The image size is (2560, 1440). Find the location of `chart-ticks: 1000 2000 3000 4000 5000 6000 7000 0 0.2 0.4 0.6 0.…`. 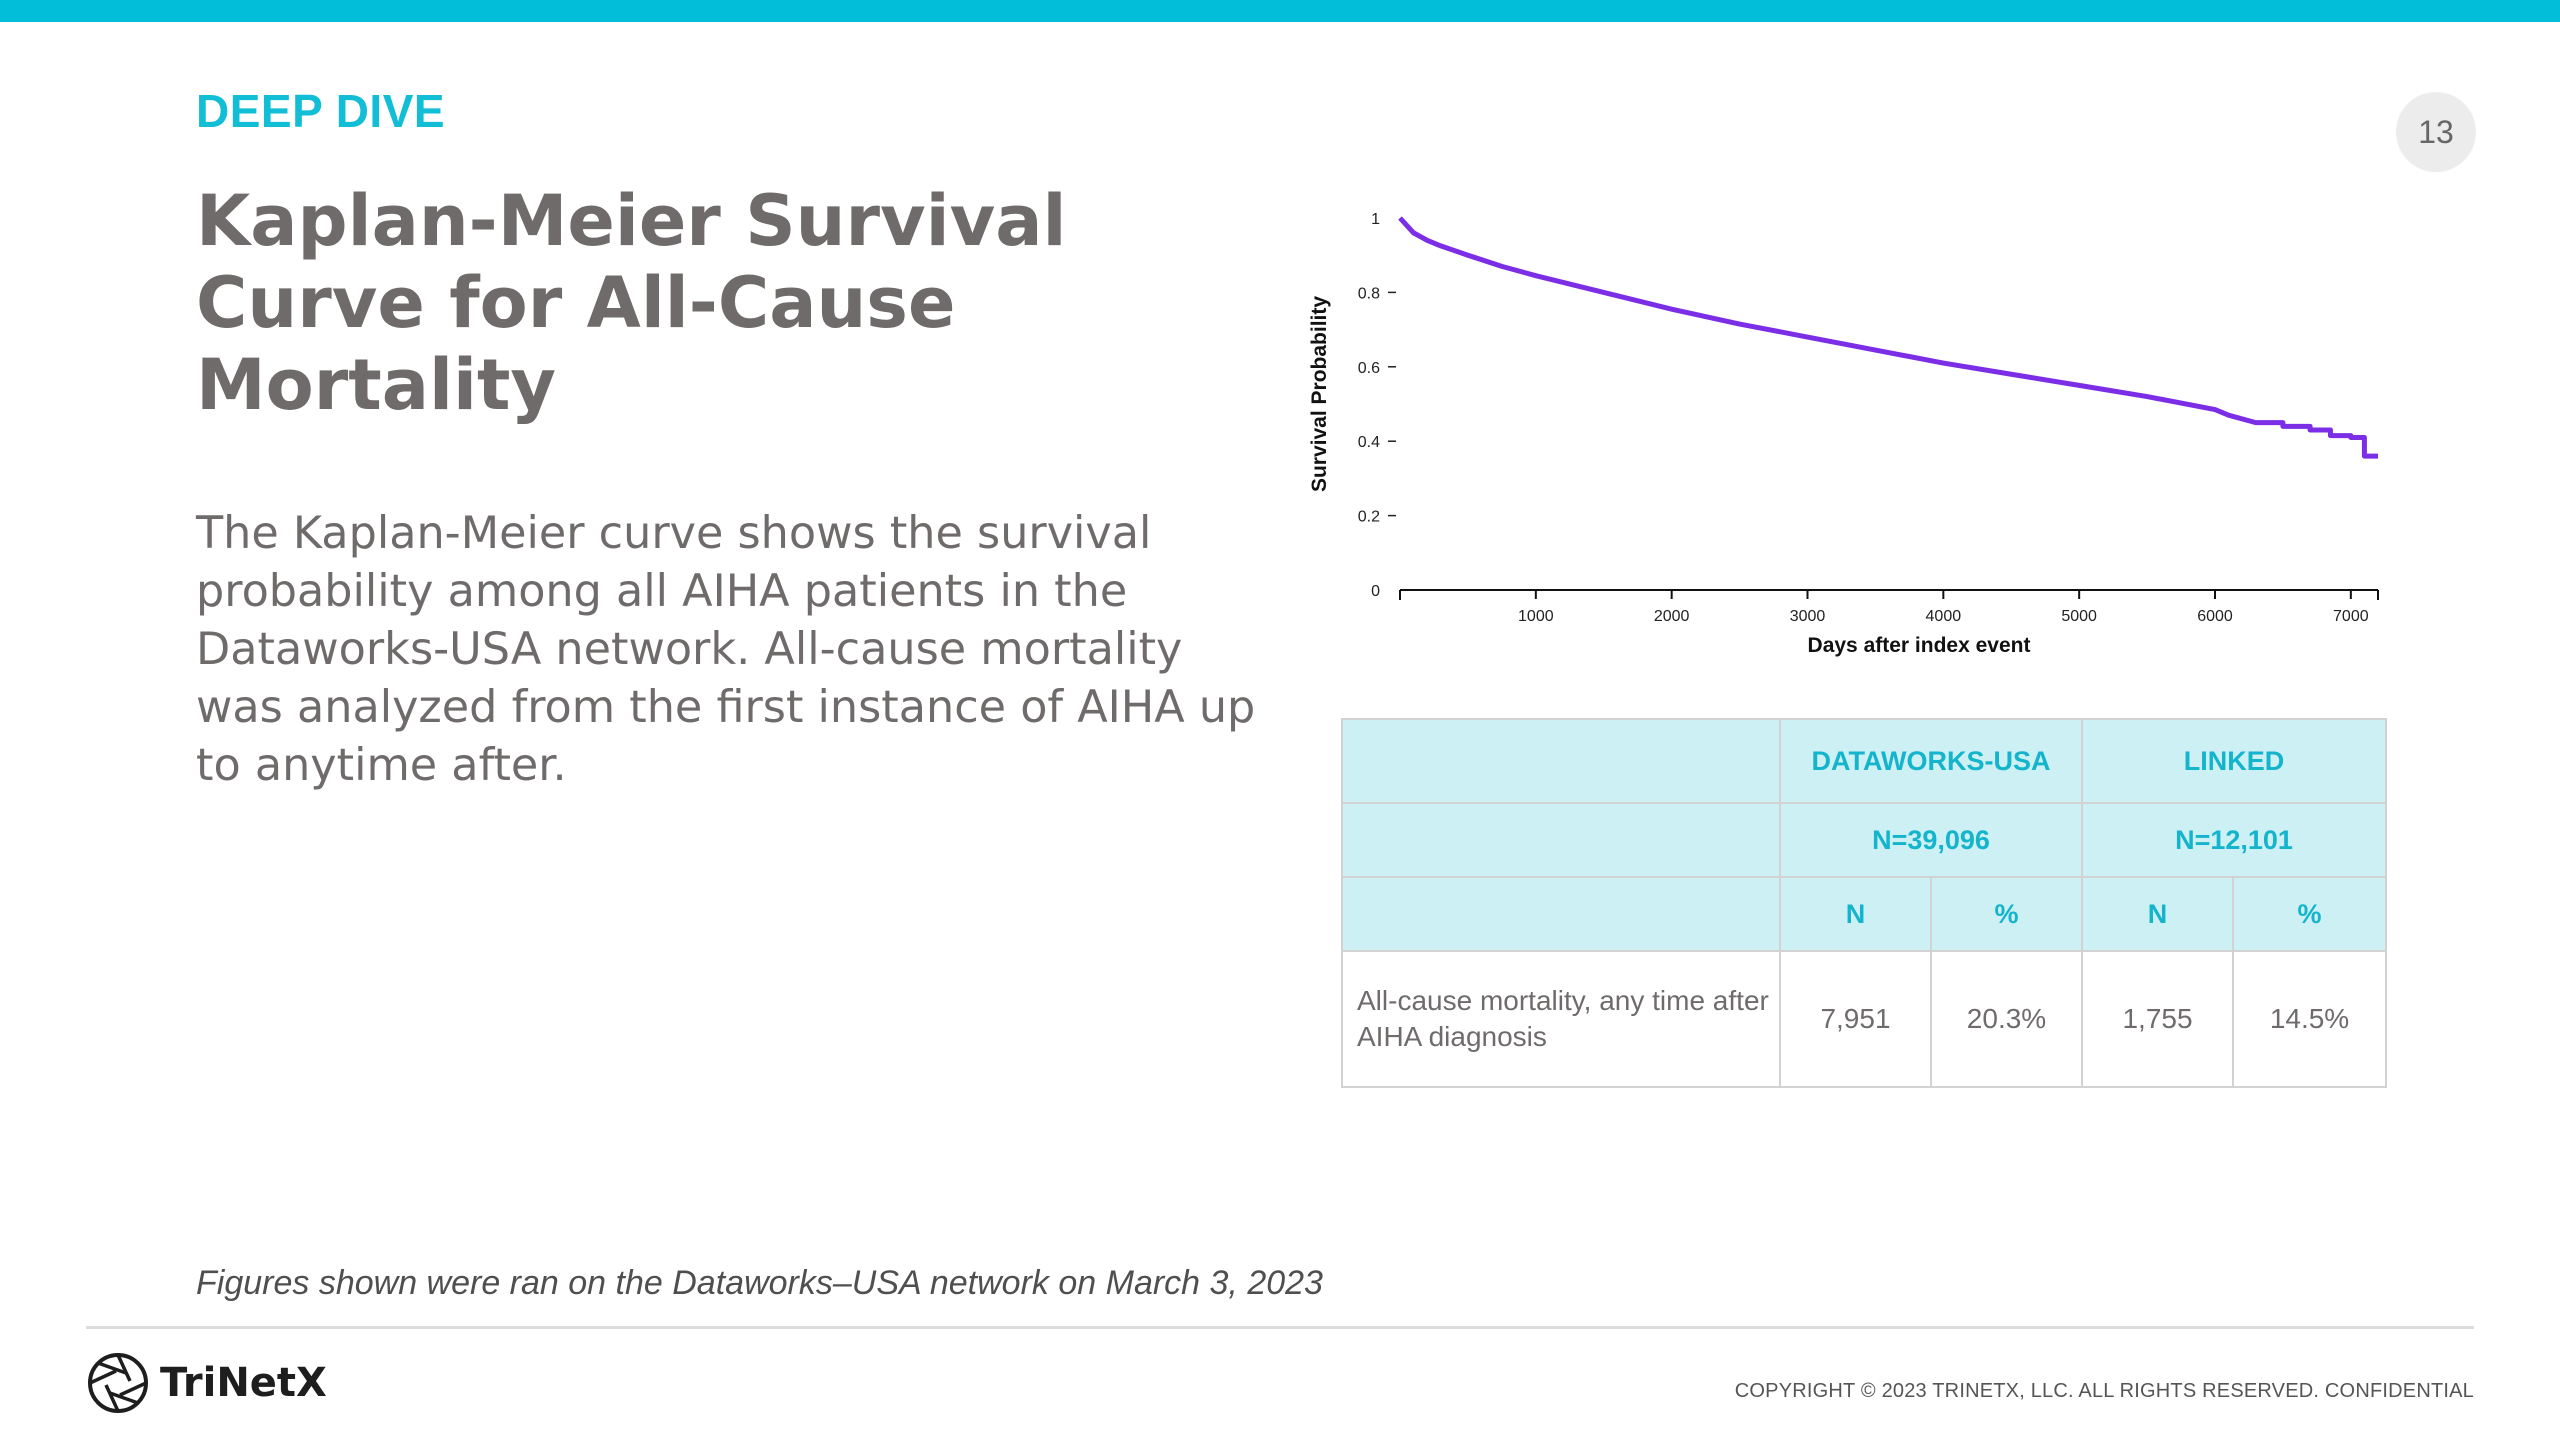

chart-ticks: 1000 2000 3000 4000 5000 6000 7000 0 0.2 0.4 0.6 0.… is located at coordinates (1863, 418).